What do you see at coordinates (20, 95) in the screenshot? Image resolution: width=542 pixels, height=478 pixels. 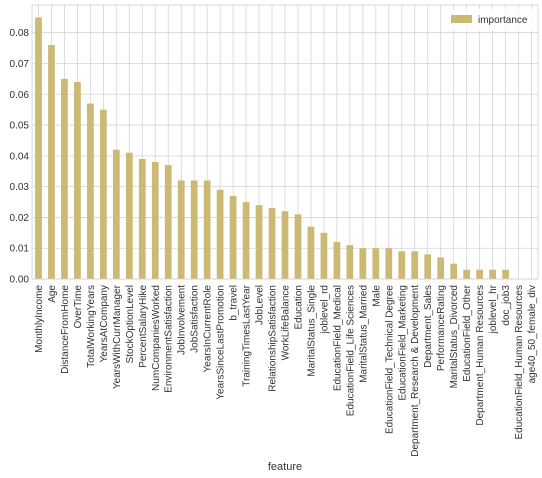 I see `y-tick-label: 0.06` at bounding box center [20, 95].